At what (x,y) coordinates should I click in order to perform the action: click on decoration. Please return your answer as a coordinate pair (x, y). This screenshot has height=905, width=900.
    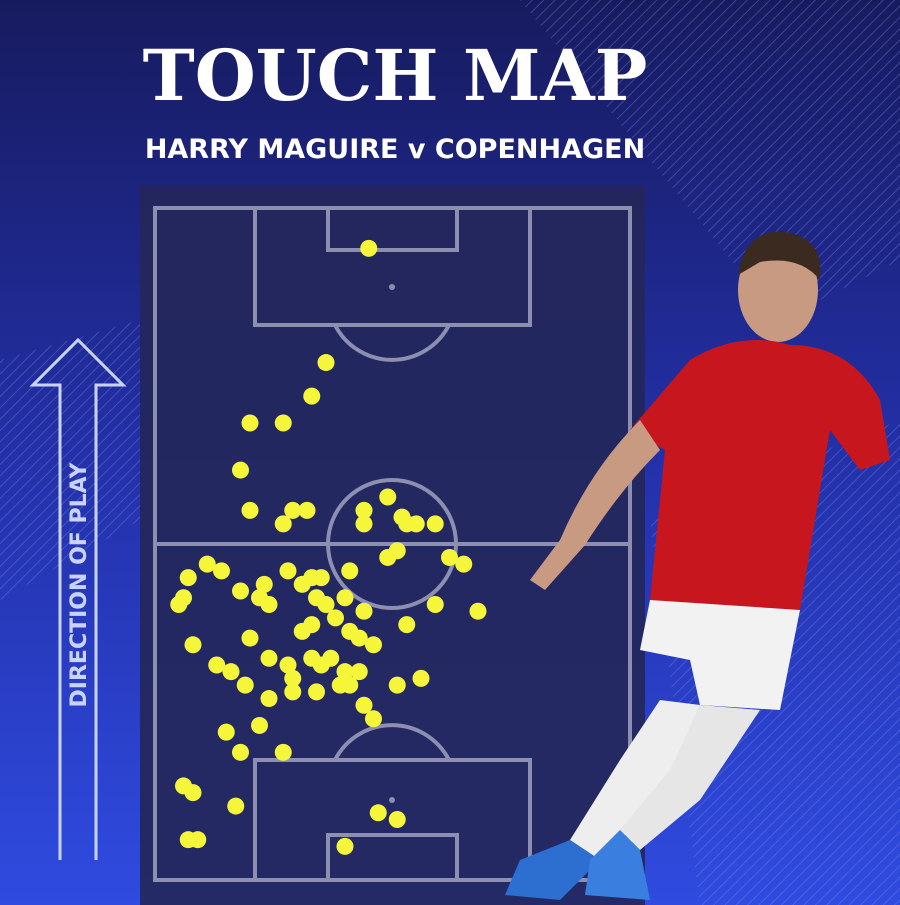
    Looking at the image, I should click on (70, 460).